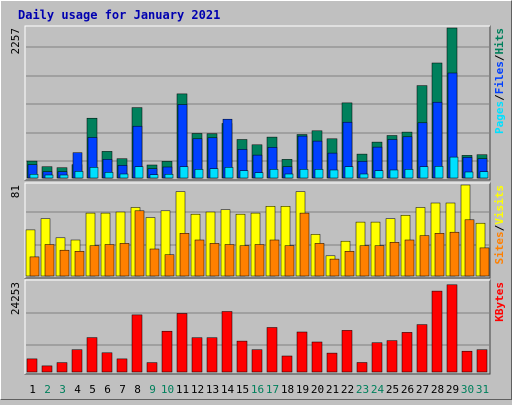 The height and width of the screenshot is (405, 512). What do you see at coordinates (499, 81) in the screenshot?
I see `legend-hits-files-pages: Pages/Files/Hits` at bounding box center [499, 81].